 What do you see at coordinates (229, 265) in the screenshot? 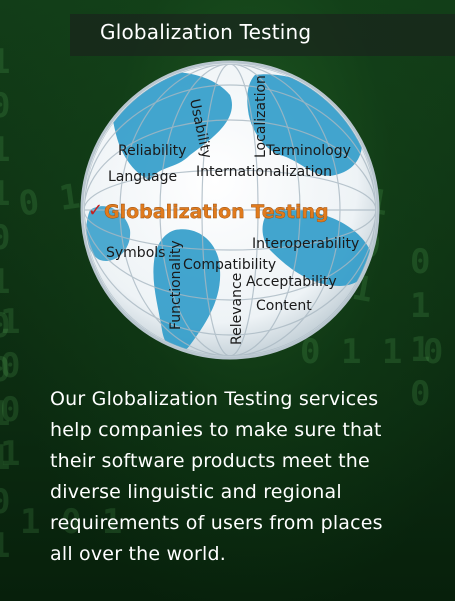
I see `term-compatibility: Compatibility` at bounding box center [229, 265].